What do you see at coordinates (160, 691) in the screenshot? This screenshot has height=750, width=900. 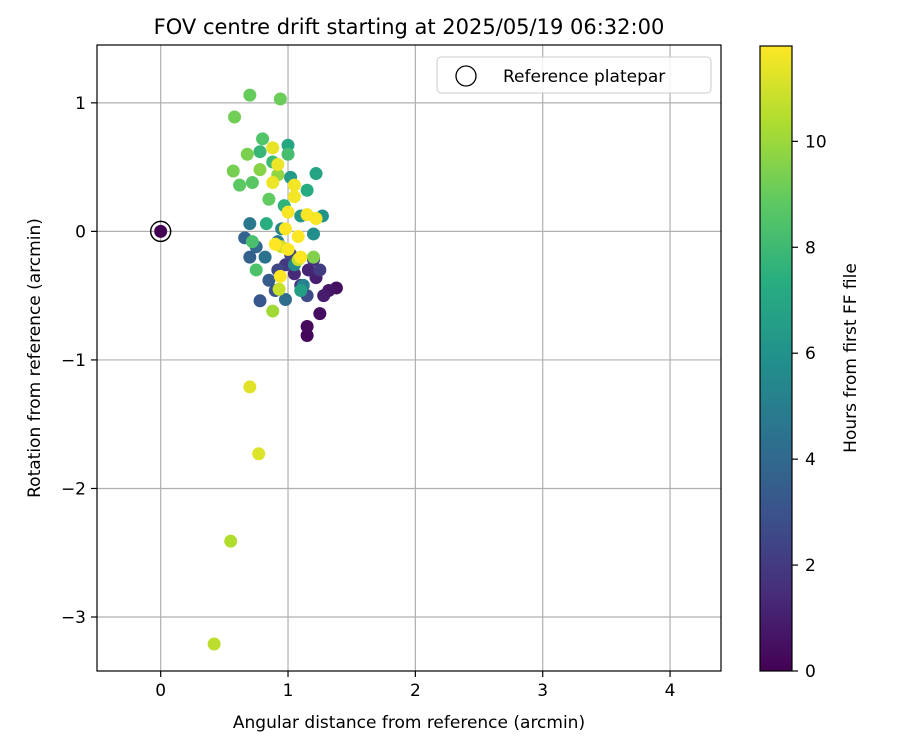 I see `x-tick-label: 0` at bounding box center [160, 691].